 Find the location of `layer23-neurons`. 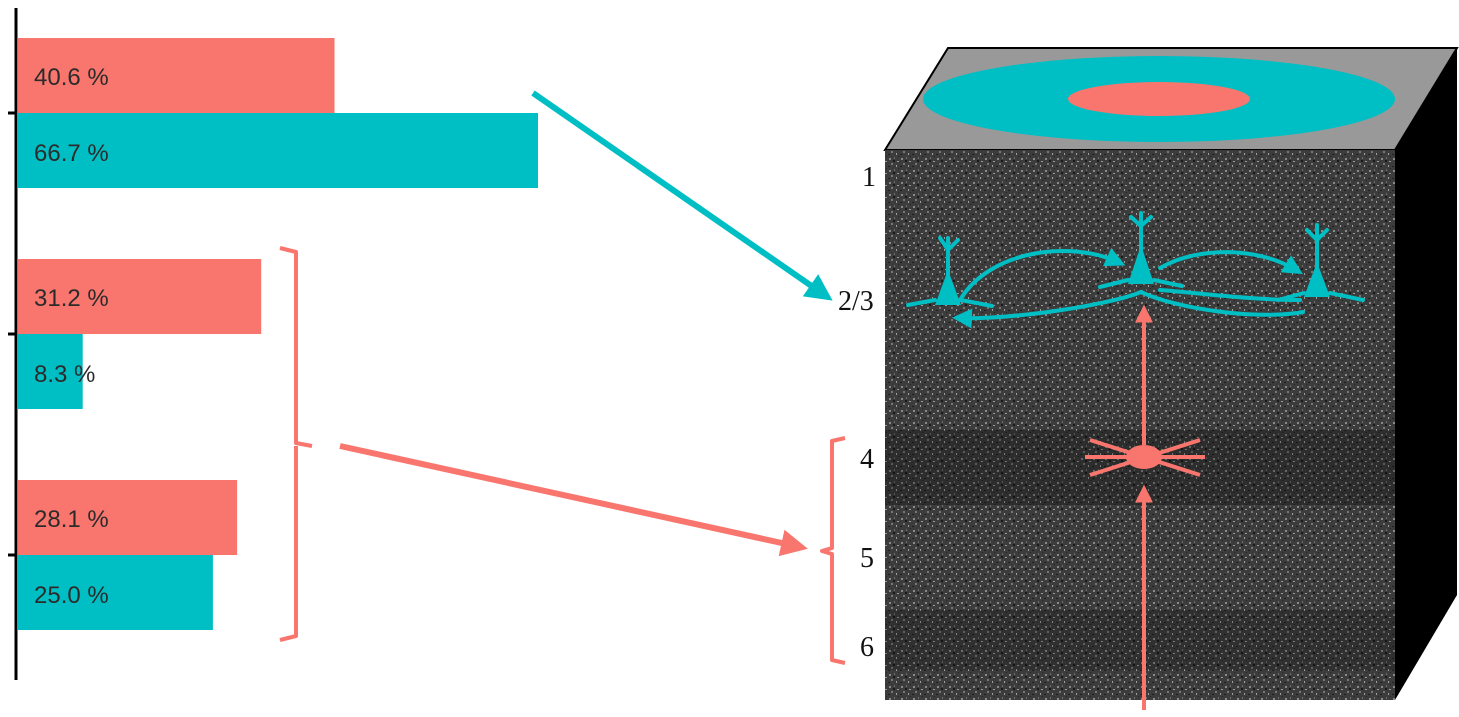

layer23-neurons is located at coordinates (1135, 270).